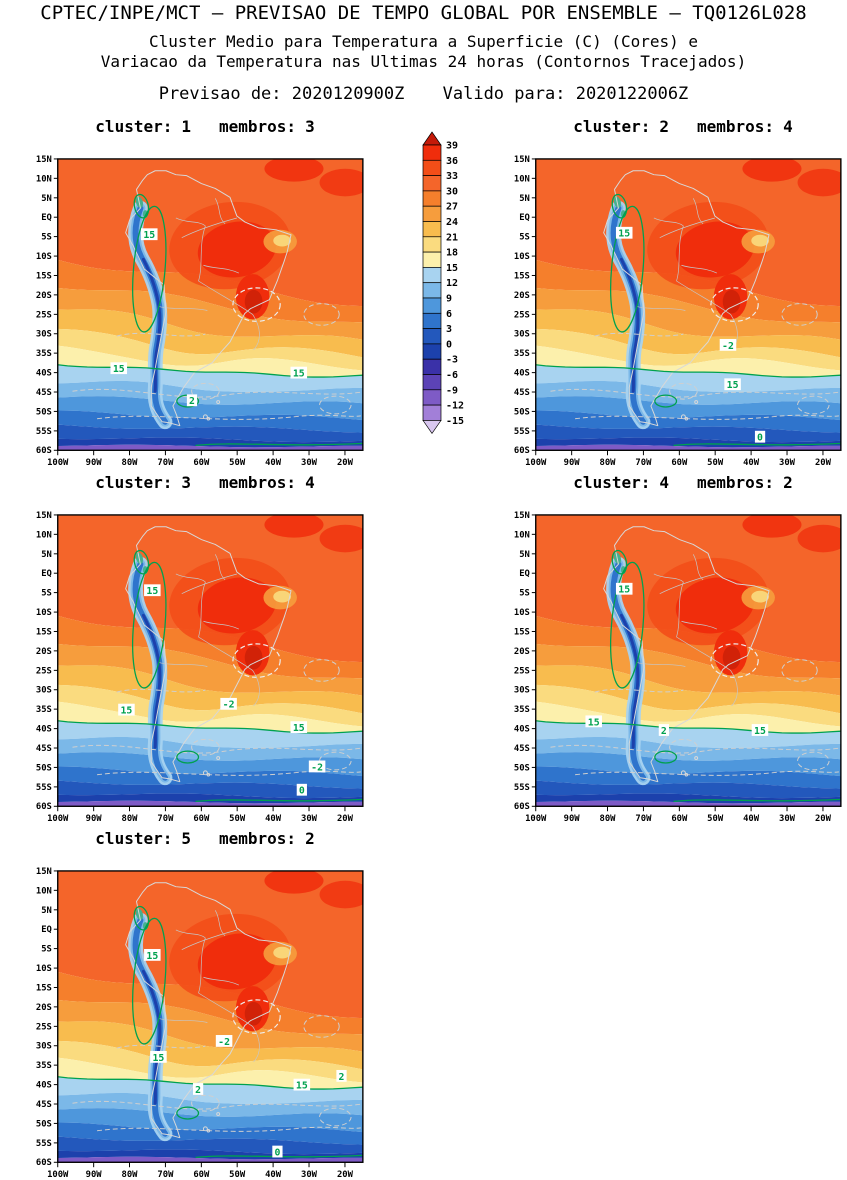  What do you see at coordinates (823, 463) in the screenshot?
I see `svg-text: 20W` at bounding box center [823, 463].